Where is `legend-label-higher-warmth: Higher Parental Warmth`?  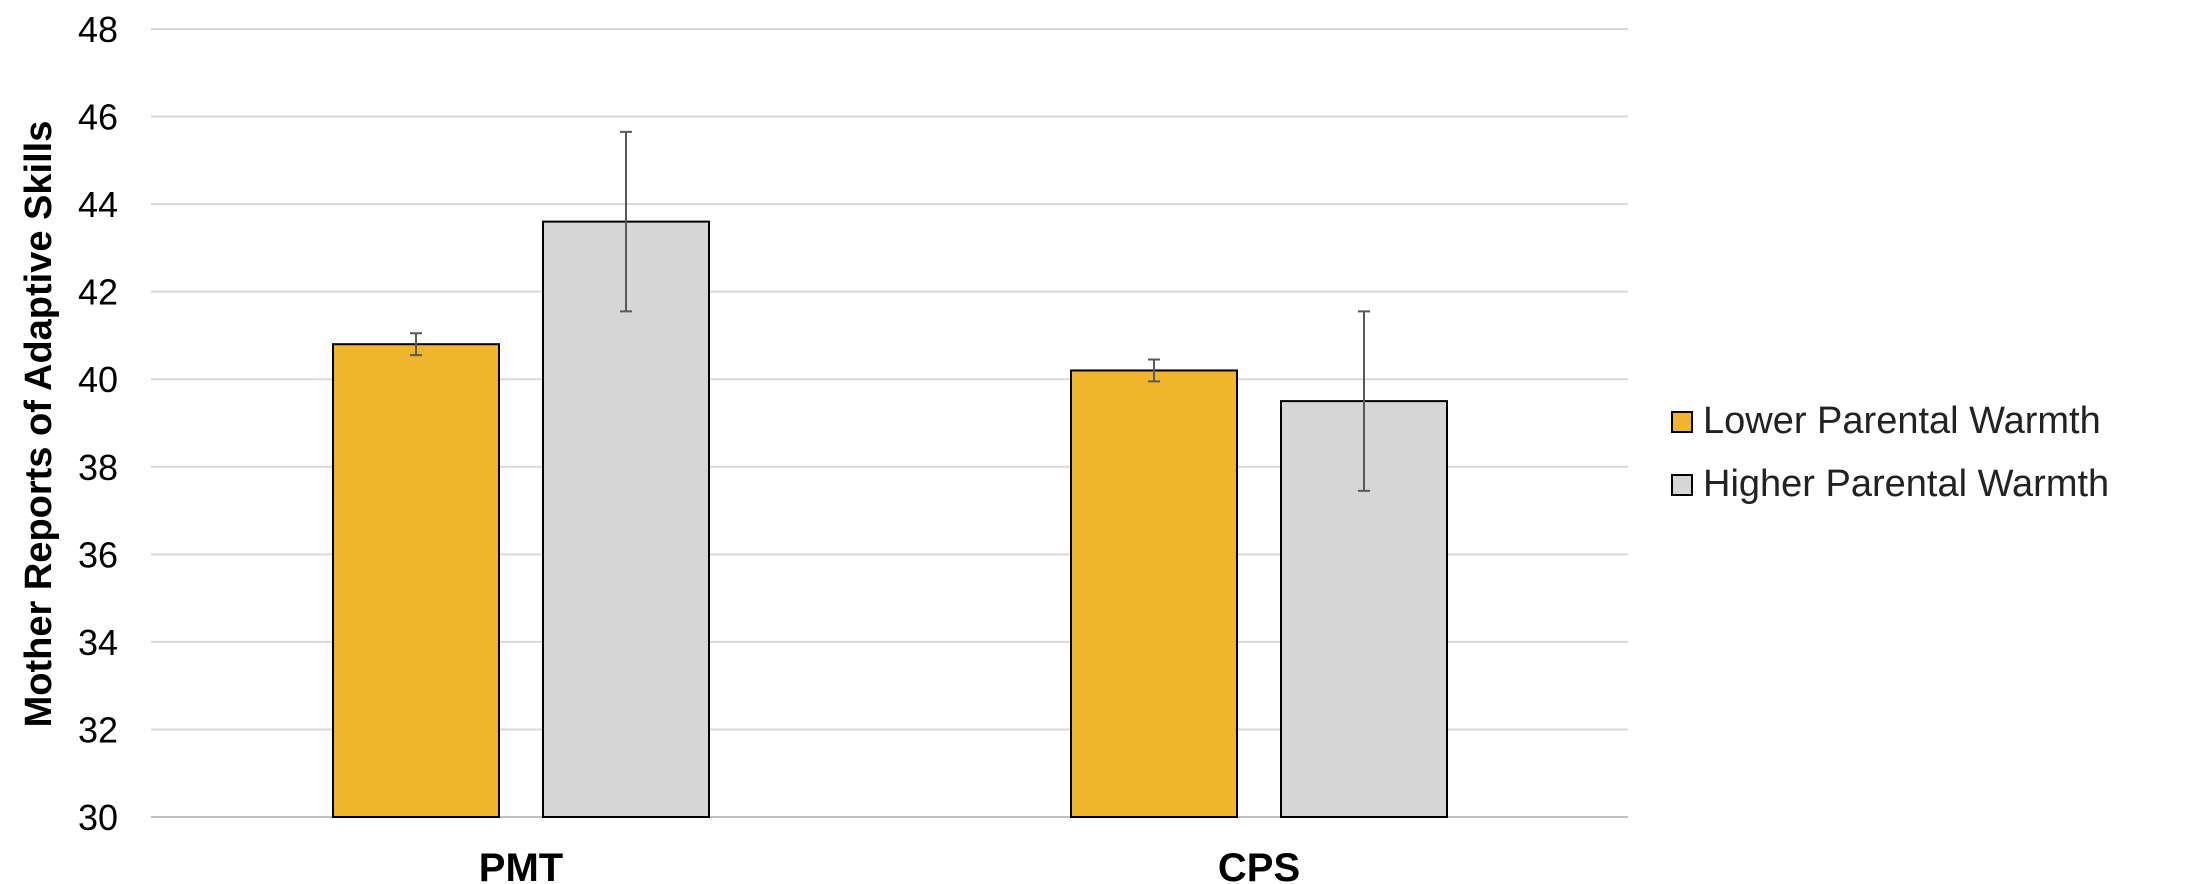 legend-label-higher-warmth: Higher Parental Warmth is located at coordinates (1906, 484).